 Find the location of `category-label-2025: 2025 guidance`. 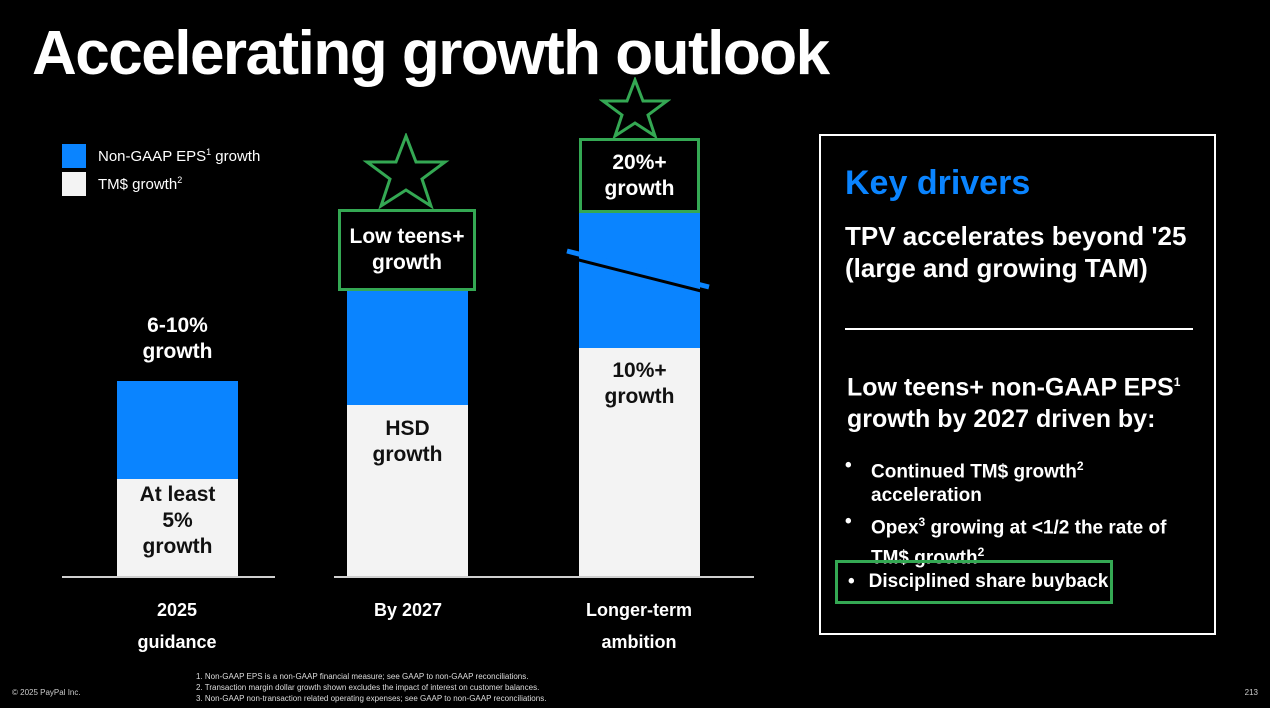

category-label-2025: 2025 guidance is located at coordinates (177, 626).